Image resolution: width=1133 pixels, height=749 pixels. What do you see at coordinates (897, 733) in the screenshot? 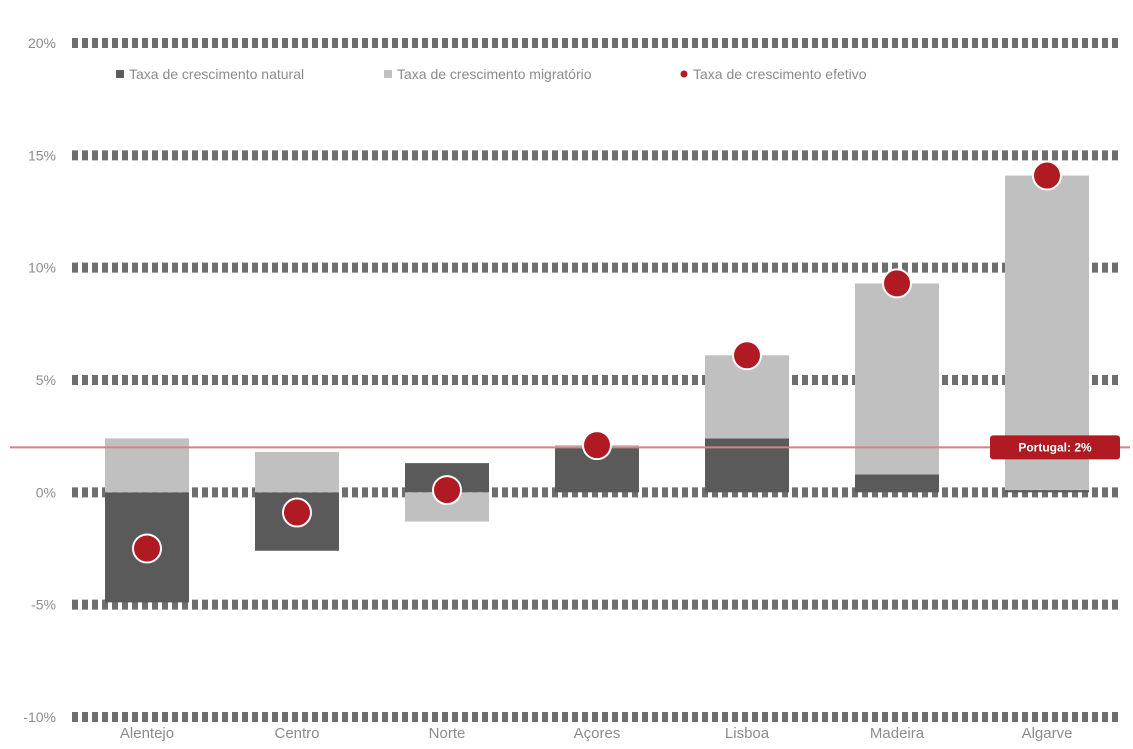
I see `x-category-label: Madeira` at bounding box center [897, 733].